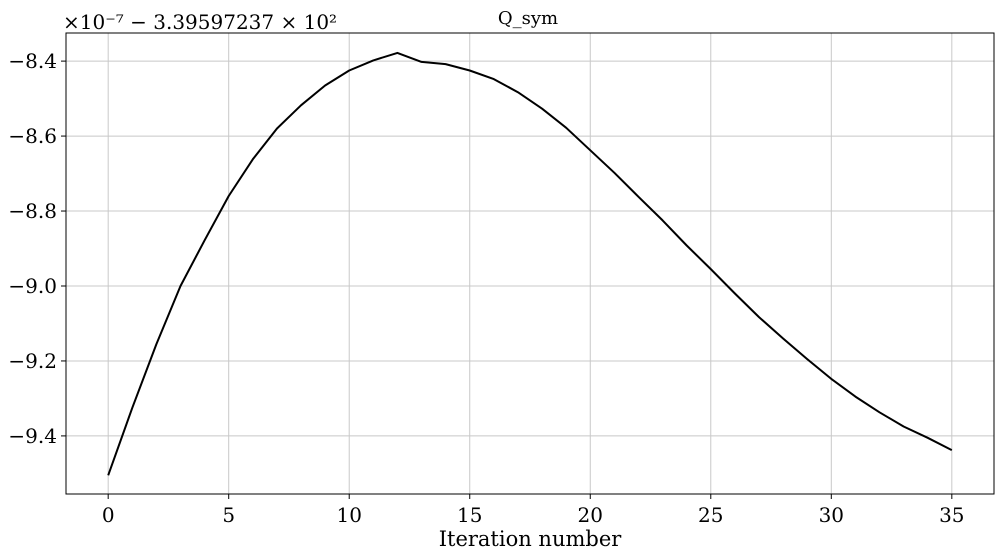 The height and width of the screenshot is (560, 1004). What do you see at coordinates (710, 515) in the screenshot?
I see `x-tick-label: 25` at bounding box center [710, 515].